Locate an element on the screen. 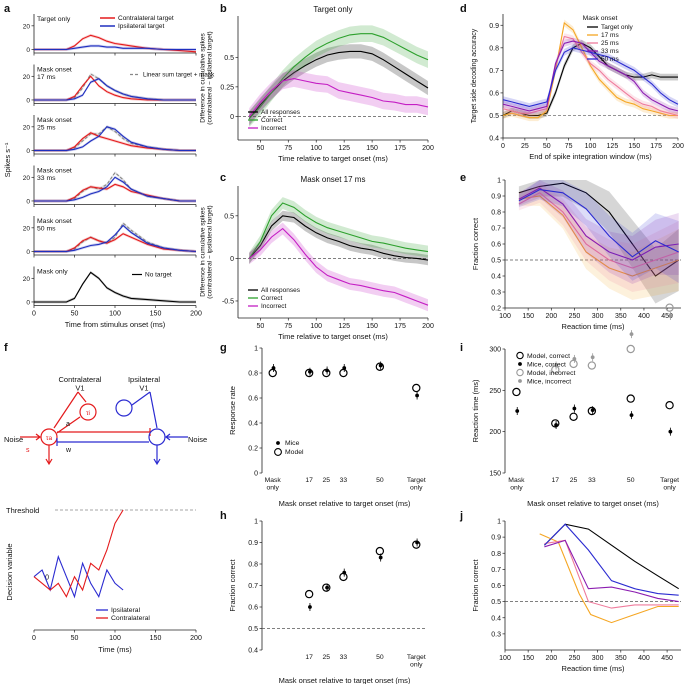 The height and width of the screenshot is (684, 685). y-tick-label: 1 is located at coordinates (256, 349).